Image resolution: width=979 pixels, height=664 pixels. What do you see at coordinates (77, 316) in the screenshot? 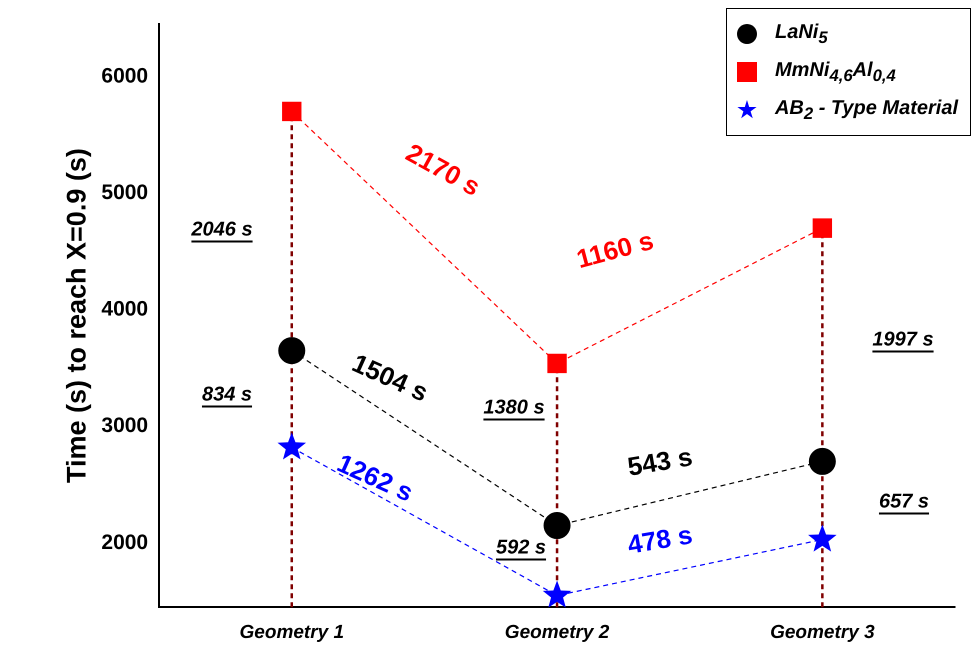
I see `y-axis-title: Time (s) to reach X=0.9 (s)` at bounding box center [77, 316].